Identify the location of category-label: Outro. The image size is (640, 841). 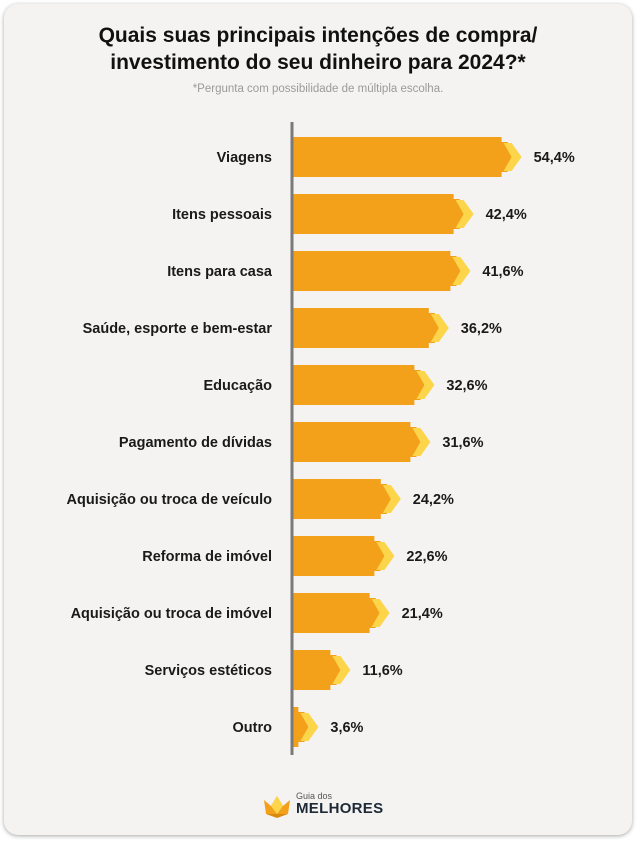
(253, 728).